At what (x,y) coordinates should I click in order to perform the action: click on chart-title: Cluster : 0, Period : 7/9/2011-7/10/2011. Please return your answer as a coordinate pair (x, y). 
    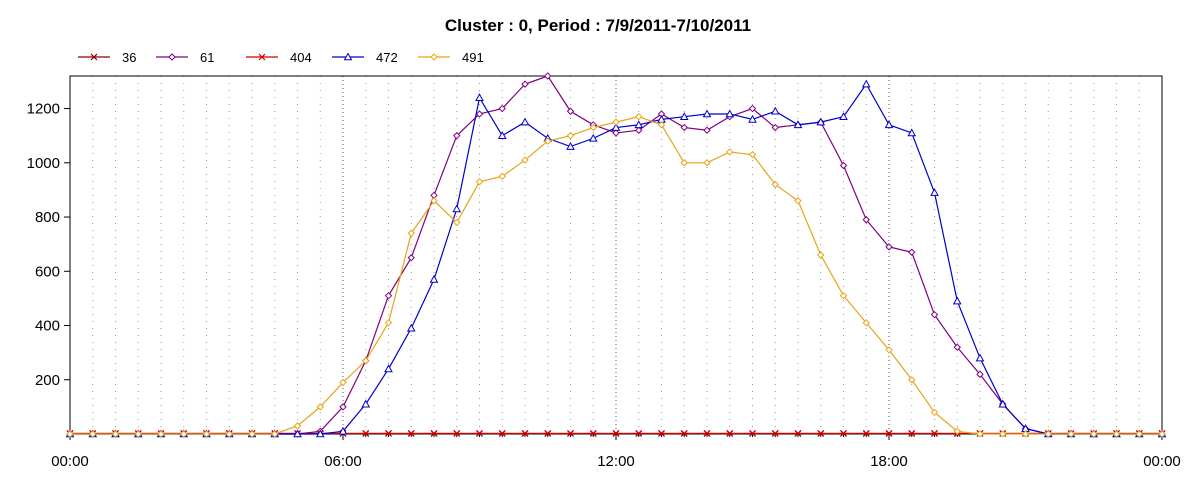
    Looking at the image, I should click on (598, 25).